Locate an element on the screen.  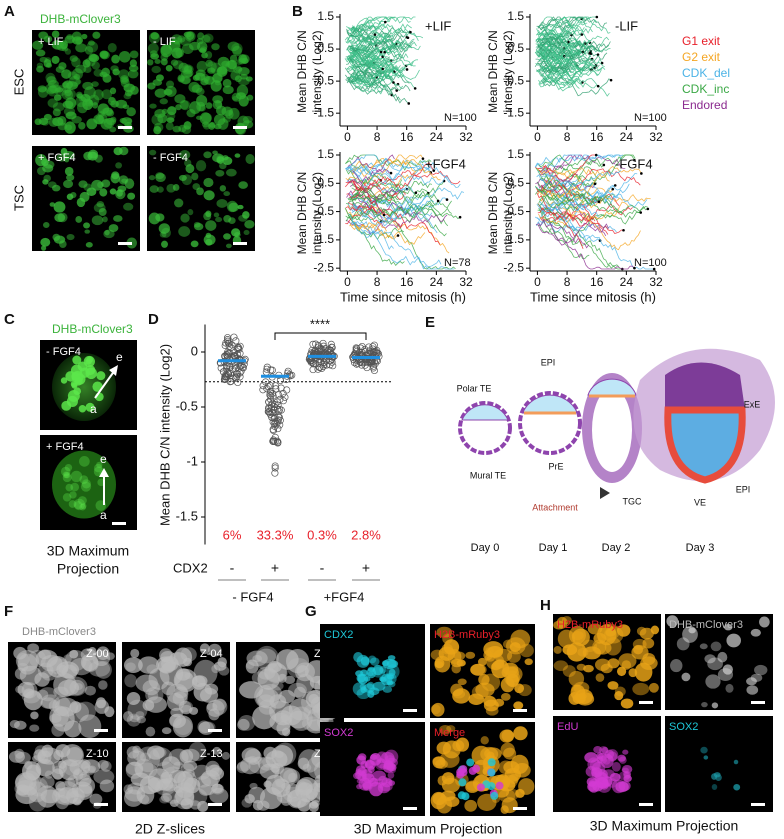
legend-entry: G2 exit is located at coordinates (701, 57).